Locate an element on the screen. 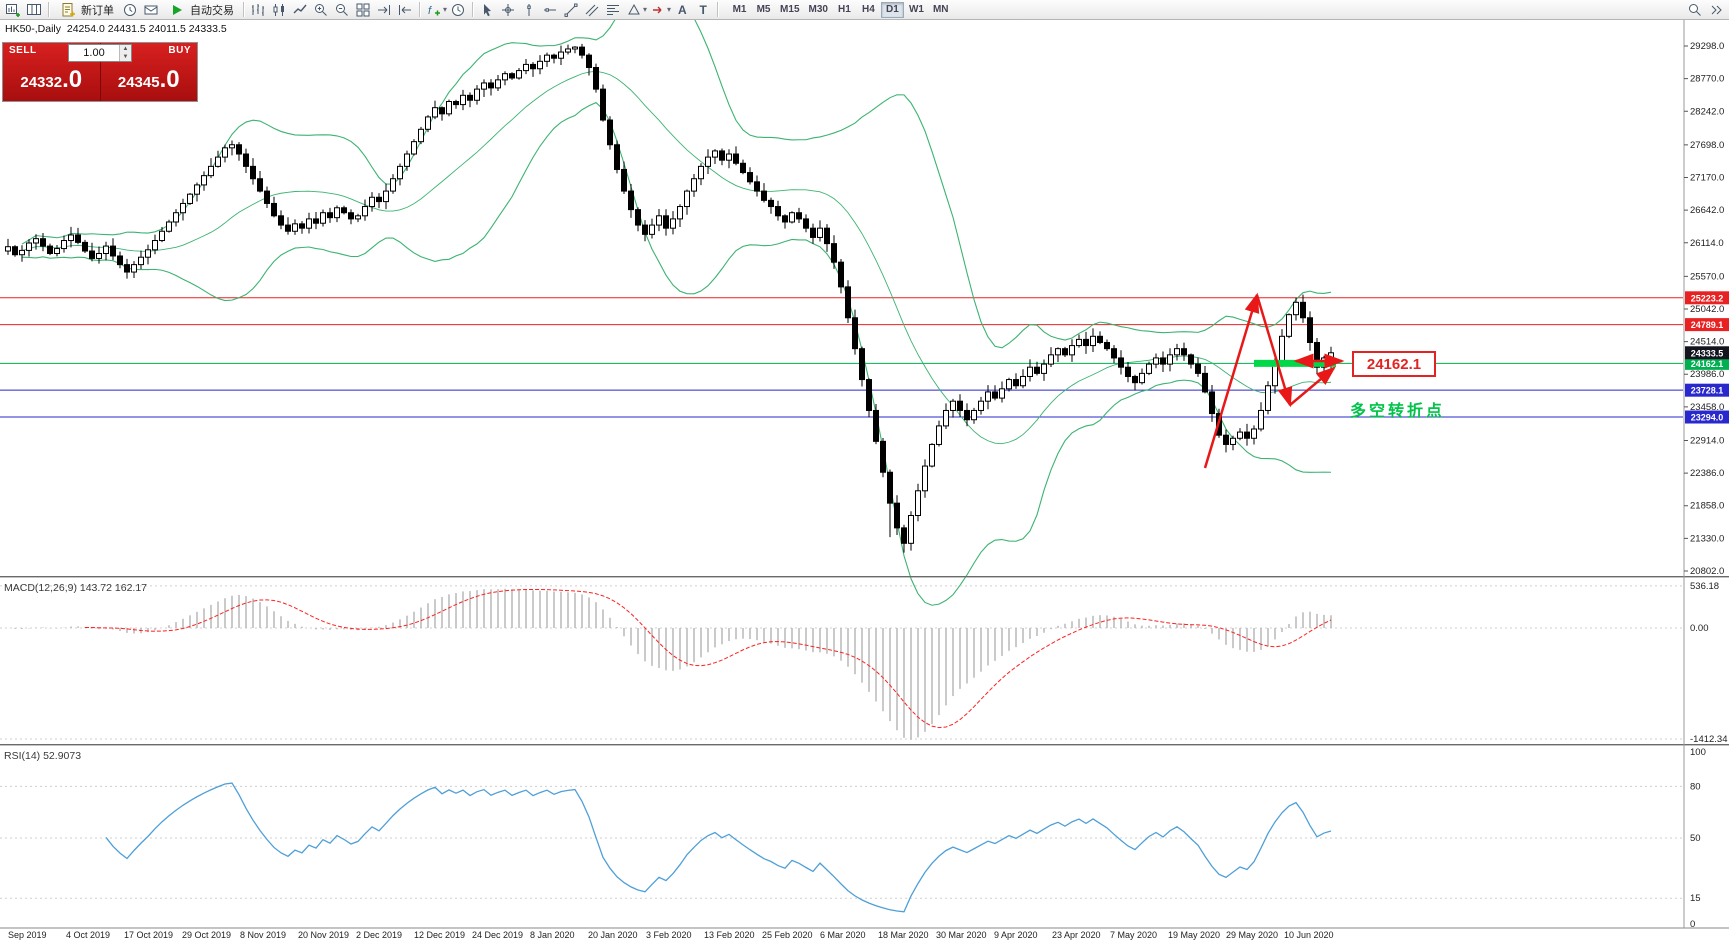  timeframe-button-d1: D1 is located at coordinates (892, 9).